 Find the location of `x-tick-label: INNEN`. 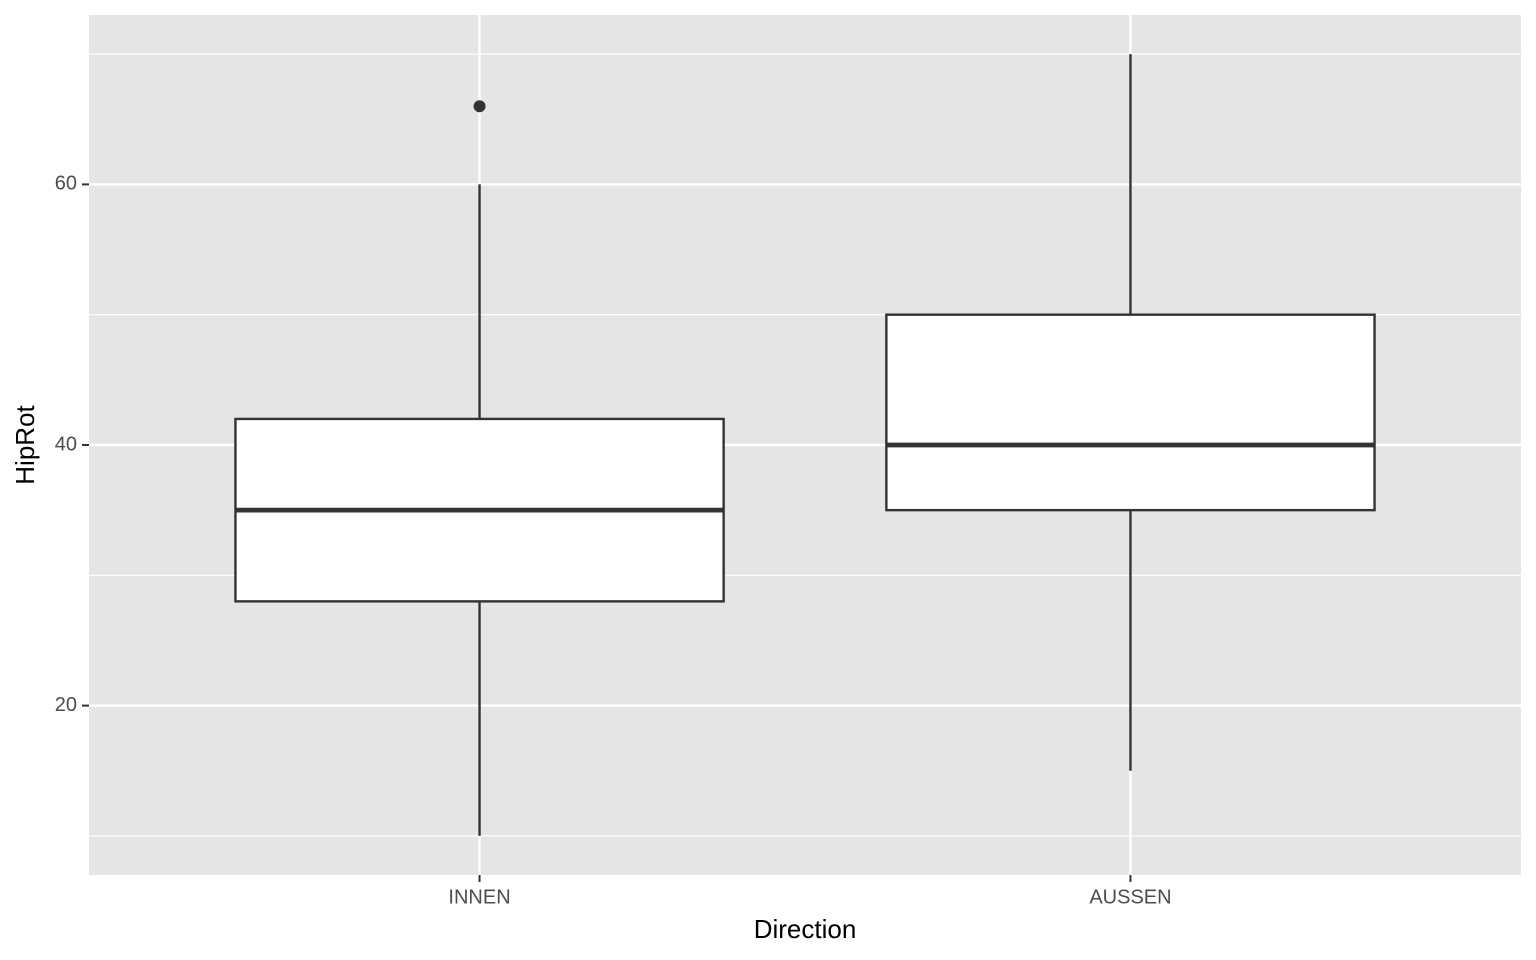

x-tick-label: INNEN is located at coordinates (479, 897).